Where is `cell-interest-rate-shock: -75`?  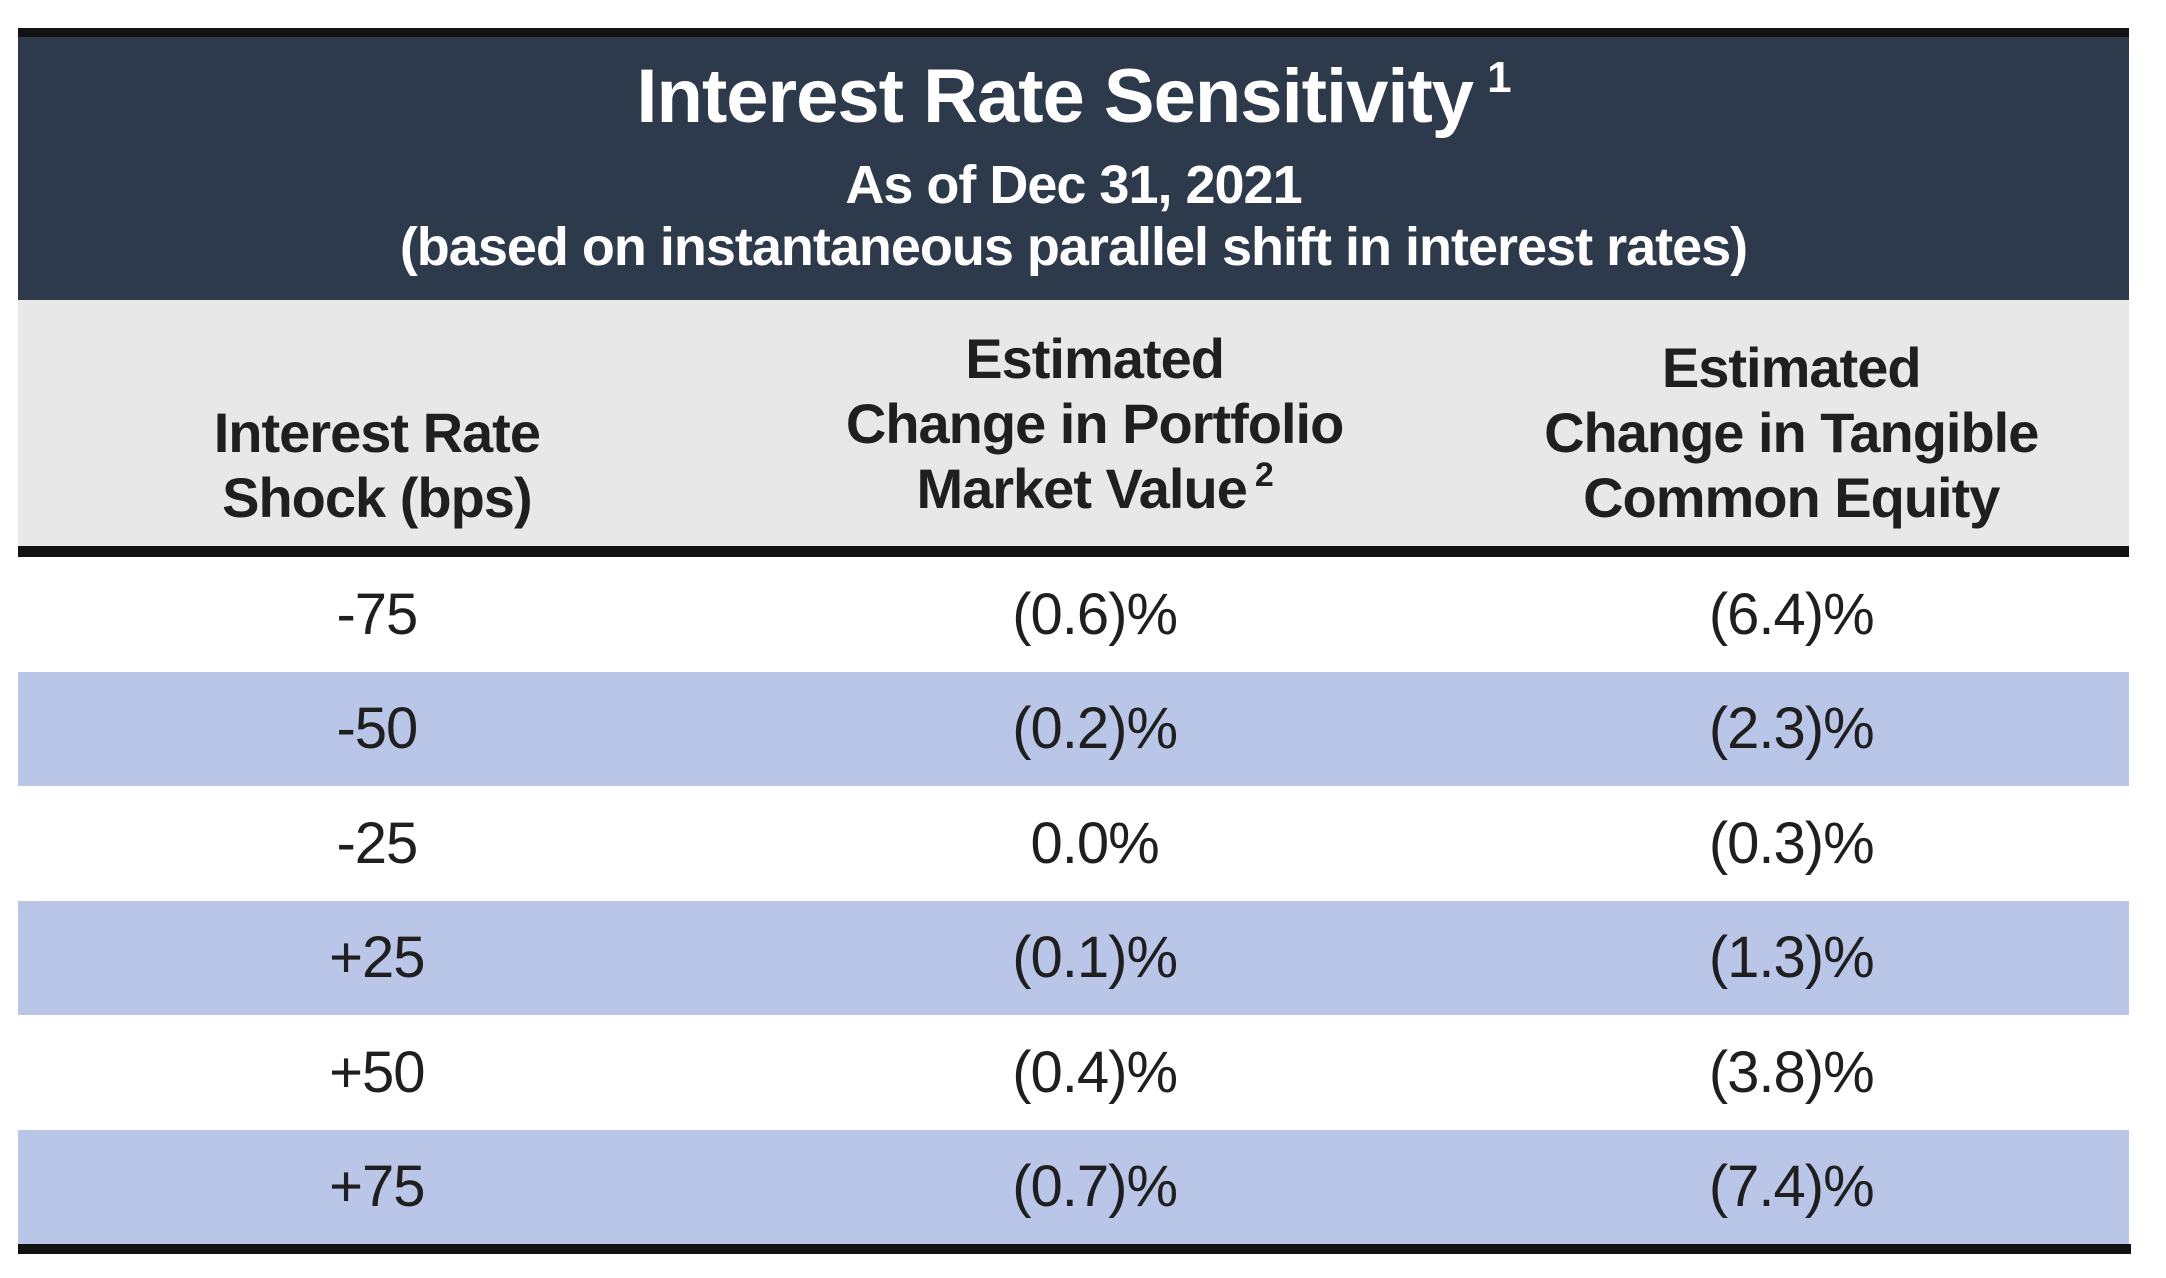 cell-interest-rate-shock: -75 is located at coordinates (377, 614).